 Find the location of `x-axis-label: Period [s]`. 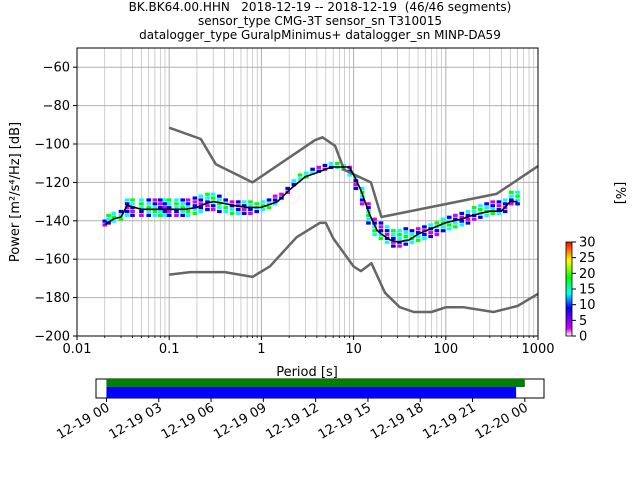

x-axis-label: Period [s] is located at coordinates (307, 372).